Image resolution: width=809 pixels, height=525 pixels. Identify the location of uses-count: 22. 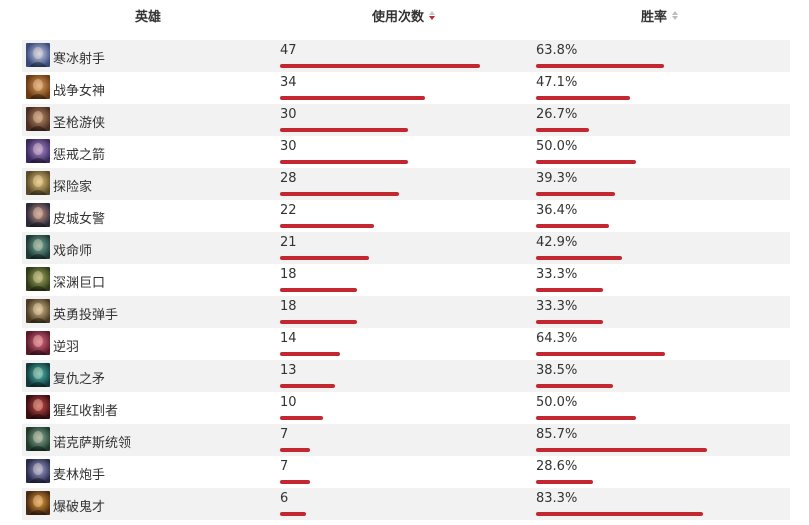
(288, 210).